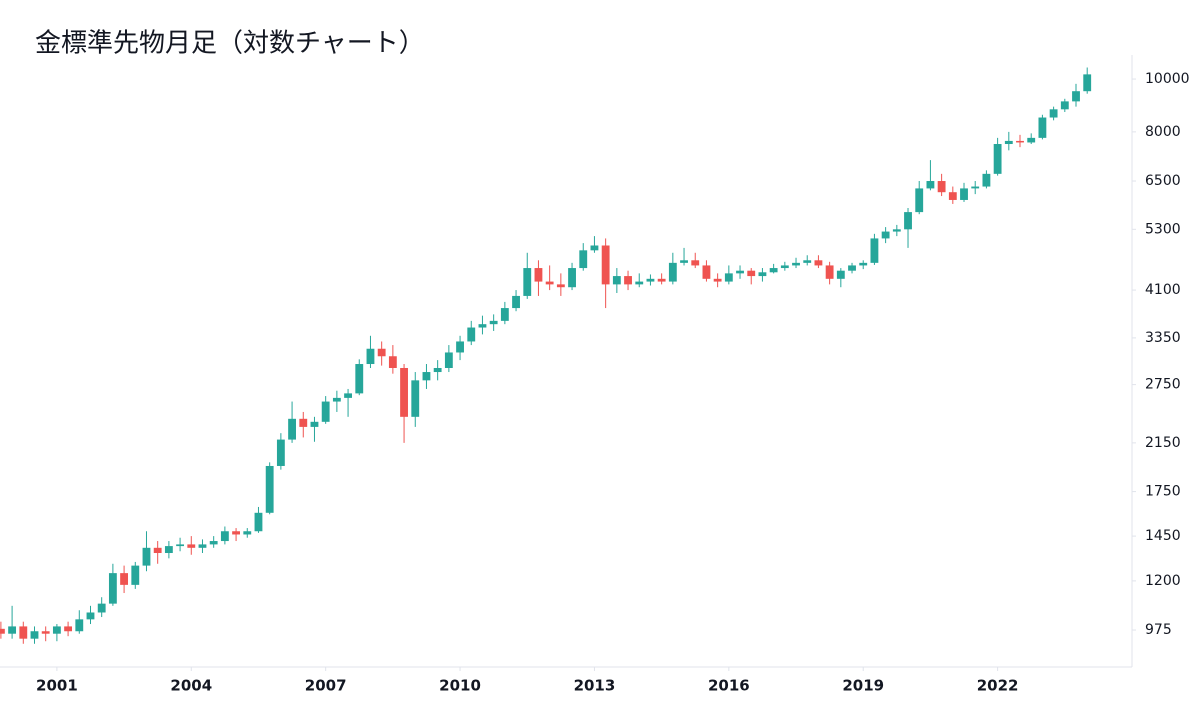 The width and height of the screenshot is (1200, 703). Describe the element at coordinates (1163, 181) in the screenshot. I see `y-tick-label: 6500` at that location.